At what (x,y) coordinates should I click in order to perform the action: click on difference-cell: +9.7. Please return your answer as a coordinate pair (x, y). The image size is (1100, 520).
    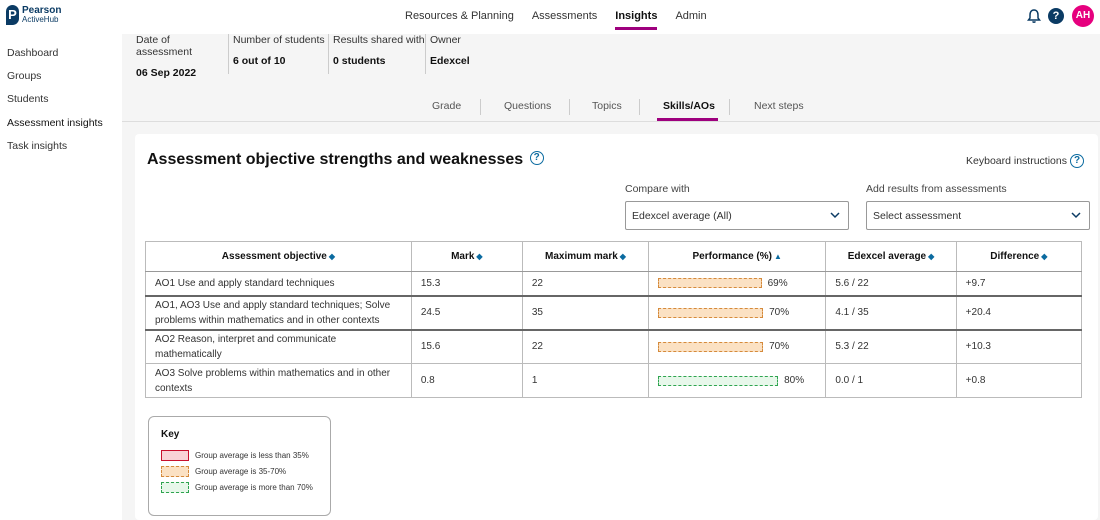
    Looking at the image, I should click on (1019, 284).